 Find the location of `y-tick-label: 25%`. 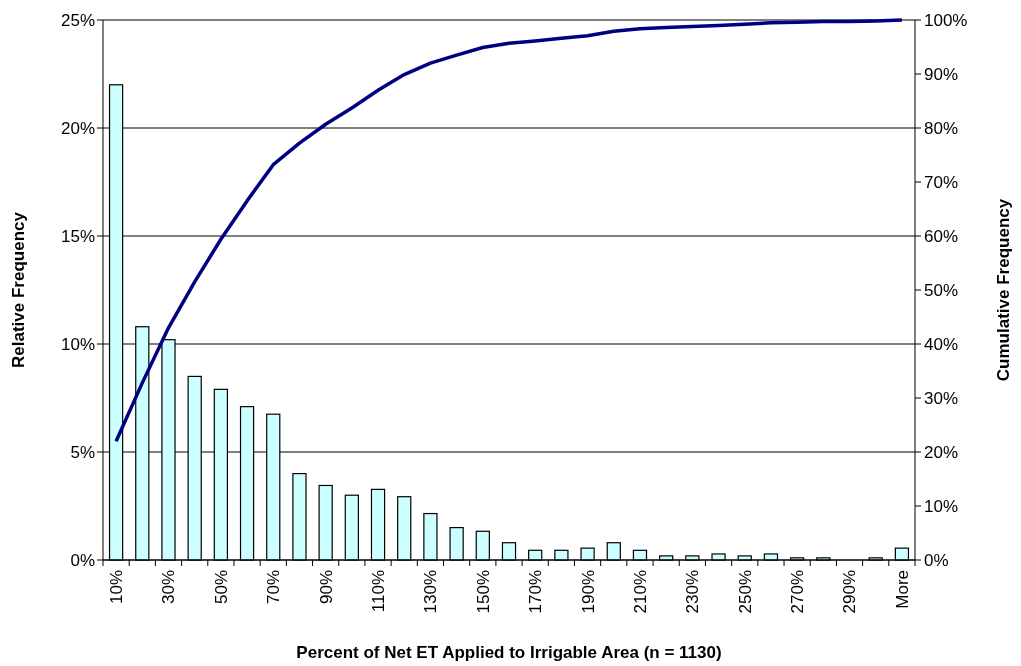

y-tick-label: 25% is located at coordinates (77, 20).